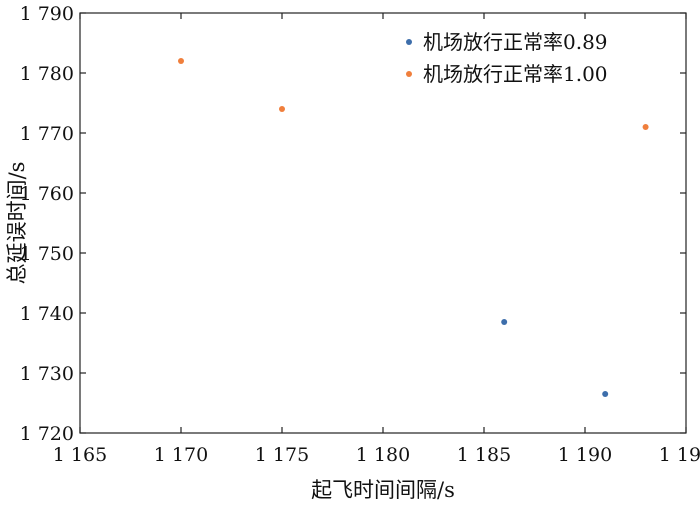 This screenshot has height=506, width=700. Describe the element at coordinates (47, 194) in the screenshot. I see `y-tick-label: 1 760` at that location.